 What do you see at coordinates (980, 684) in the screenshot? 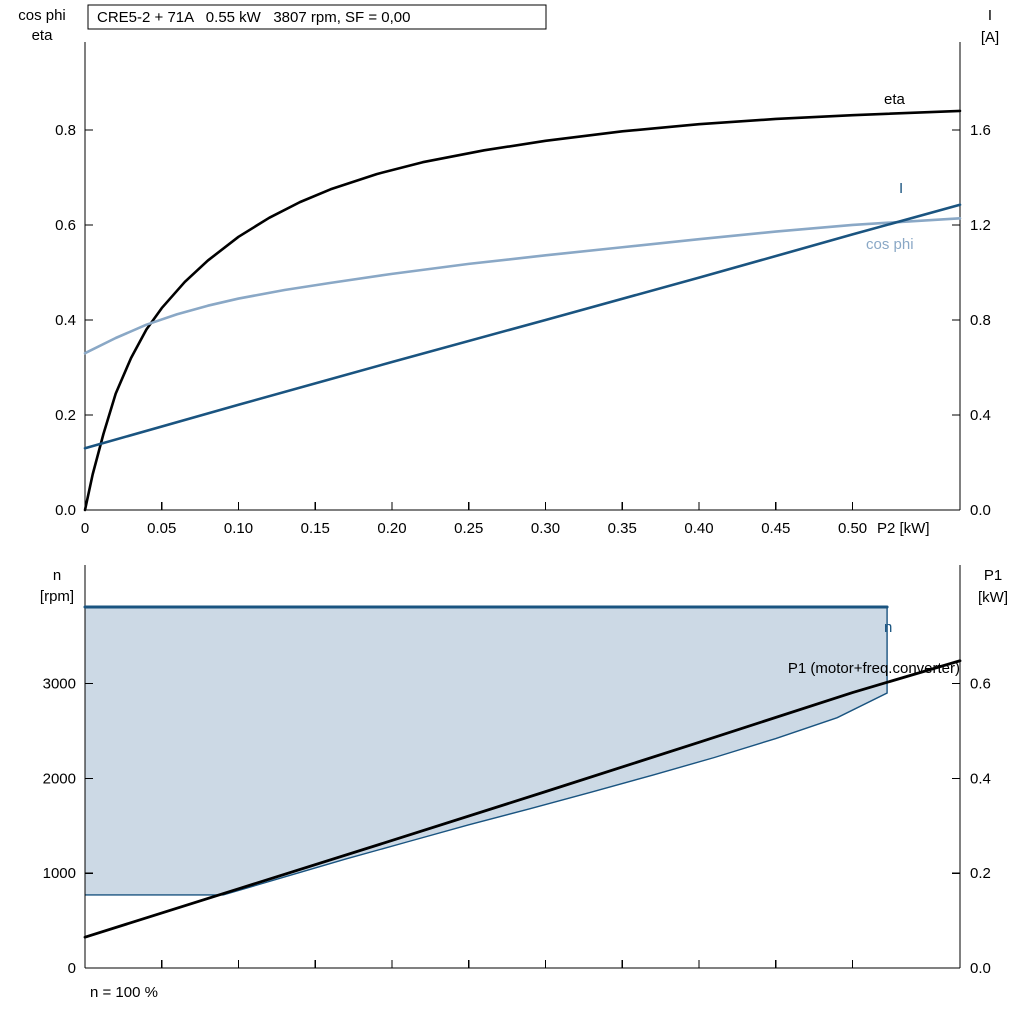
I see `right-tick-label: 0.6` at bounding box center [980, 684].